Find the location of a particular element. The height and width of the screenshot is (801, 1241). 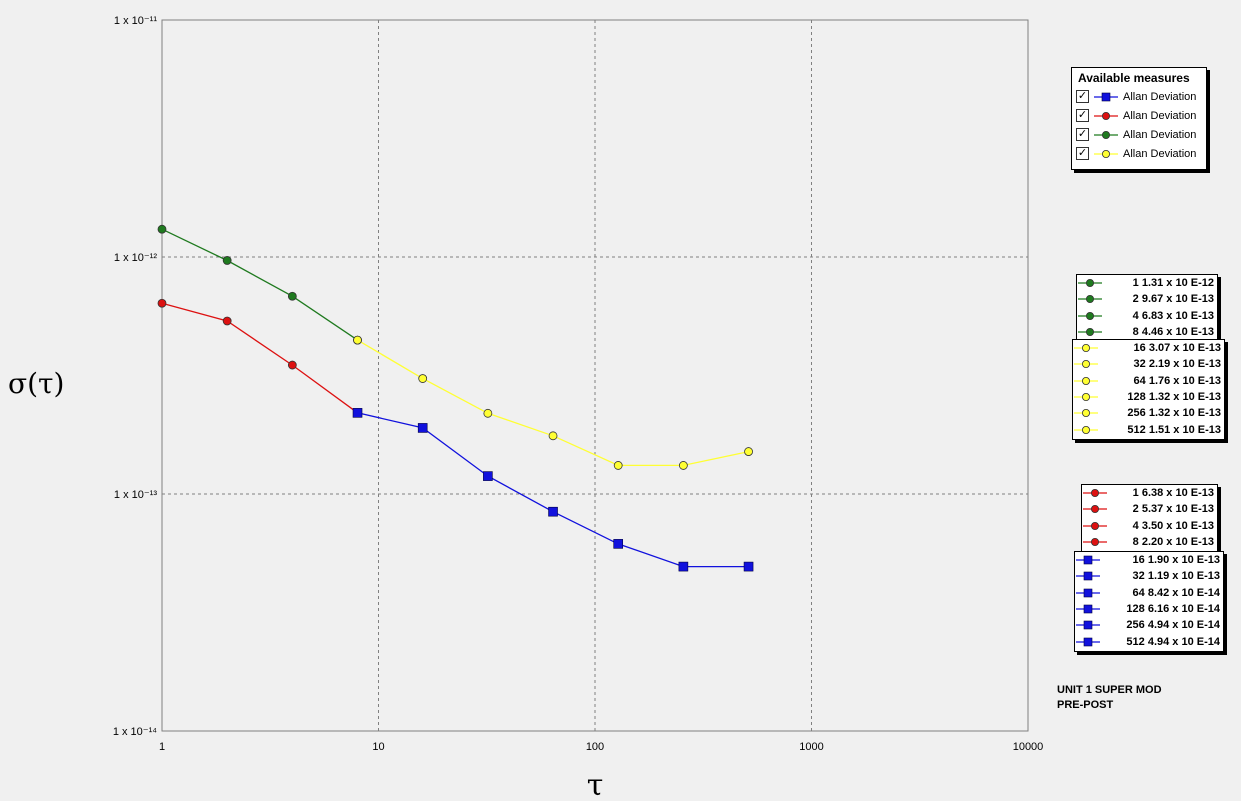

value-row: 64 1.76 x 10 E-13 is located at coordinates (1148, 381).